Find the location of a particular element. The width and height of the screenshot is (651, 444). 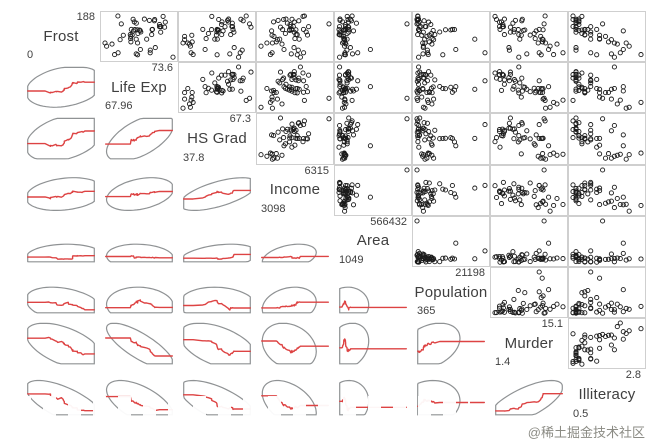

scatter-panel-frost-vs-area is located at coordinates (373, 37).